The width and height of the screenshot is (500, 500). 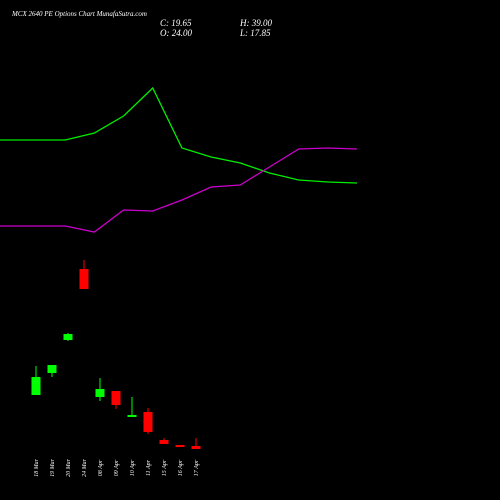 I want to click on x-tick-label: 08 Apr, so click(x=101, y=467).